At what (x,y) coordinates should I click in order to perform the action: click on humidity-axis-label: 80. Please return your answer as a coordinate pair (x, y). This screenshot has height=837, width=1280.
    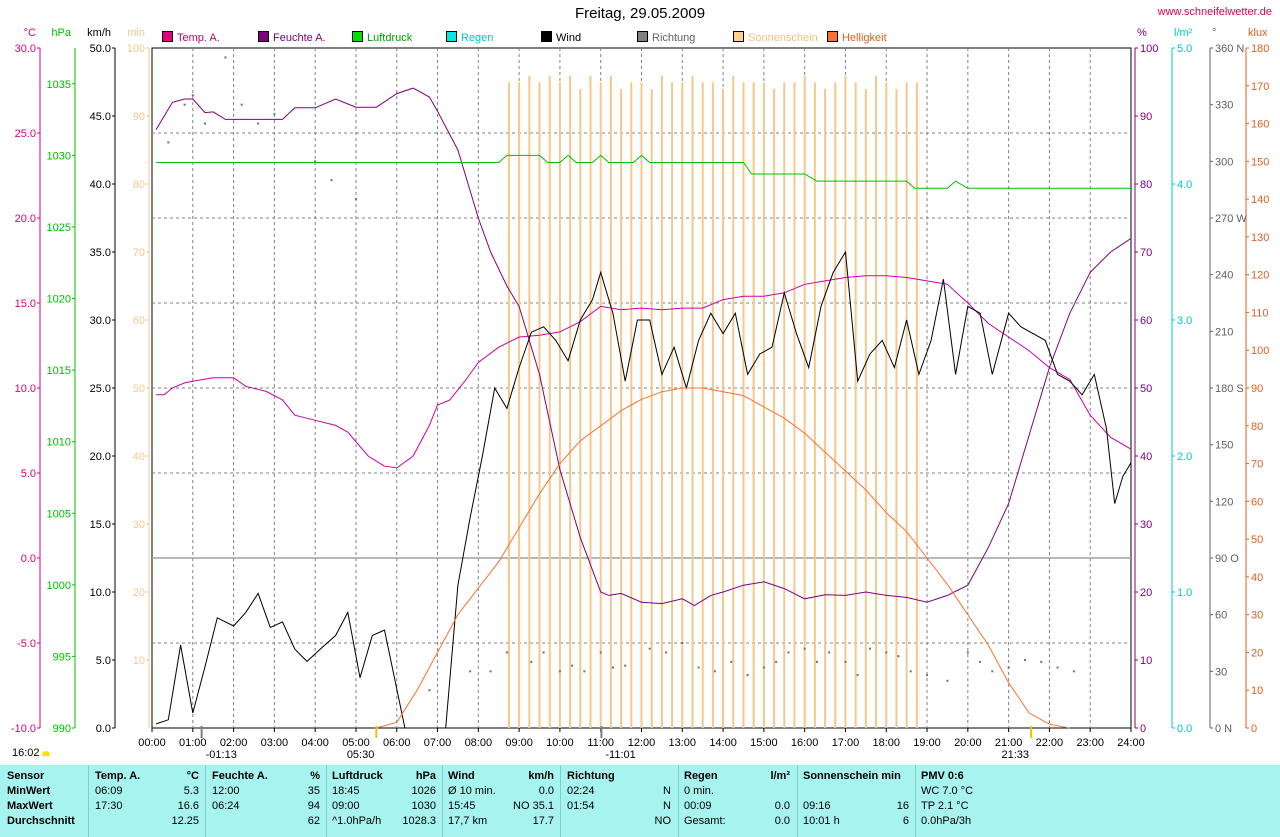
    Looking at the image, I should click on (1146, 185).